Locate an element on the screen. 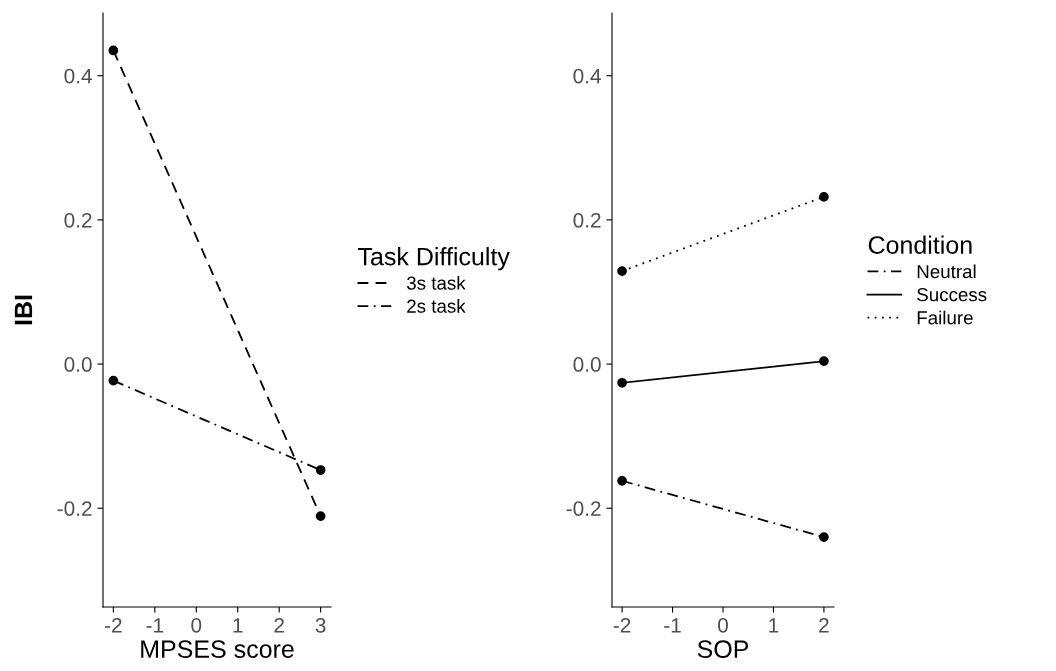  legend-label: 3s task is located at coordinates (436, 282).